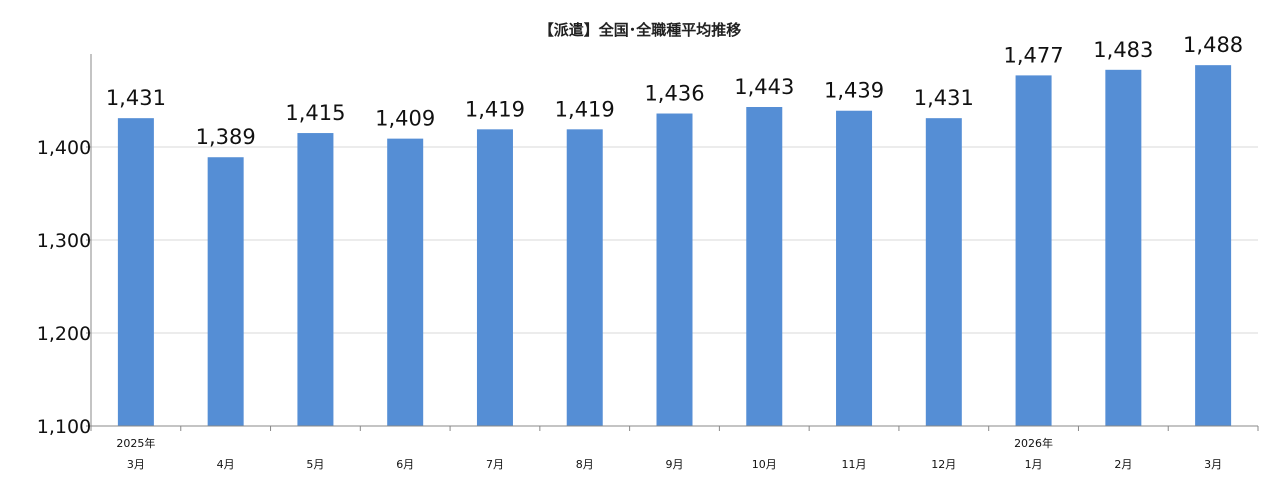  What do you see at coordinates (315, 464) in the screenshot?
I see `x-tick-label: 5月` at bounding box center [315, 464].